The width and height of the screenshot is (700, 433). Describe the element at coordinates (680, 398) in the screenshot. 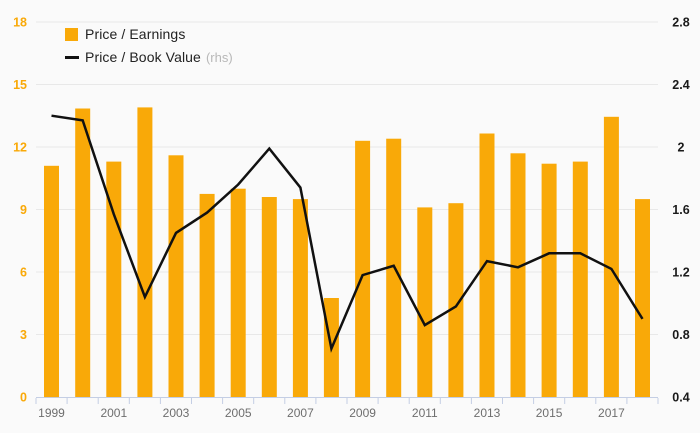

I see `right-axis-label-0.4: 0.4` at that location.